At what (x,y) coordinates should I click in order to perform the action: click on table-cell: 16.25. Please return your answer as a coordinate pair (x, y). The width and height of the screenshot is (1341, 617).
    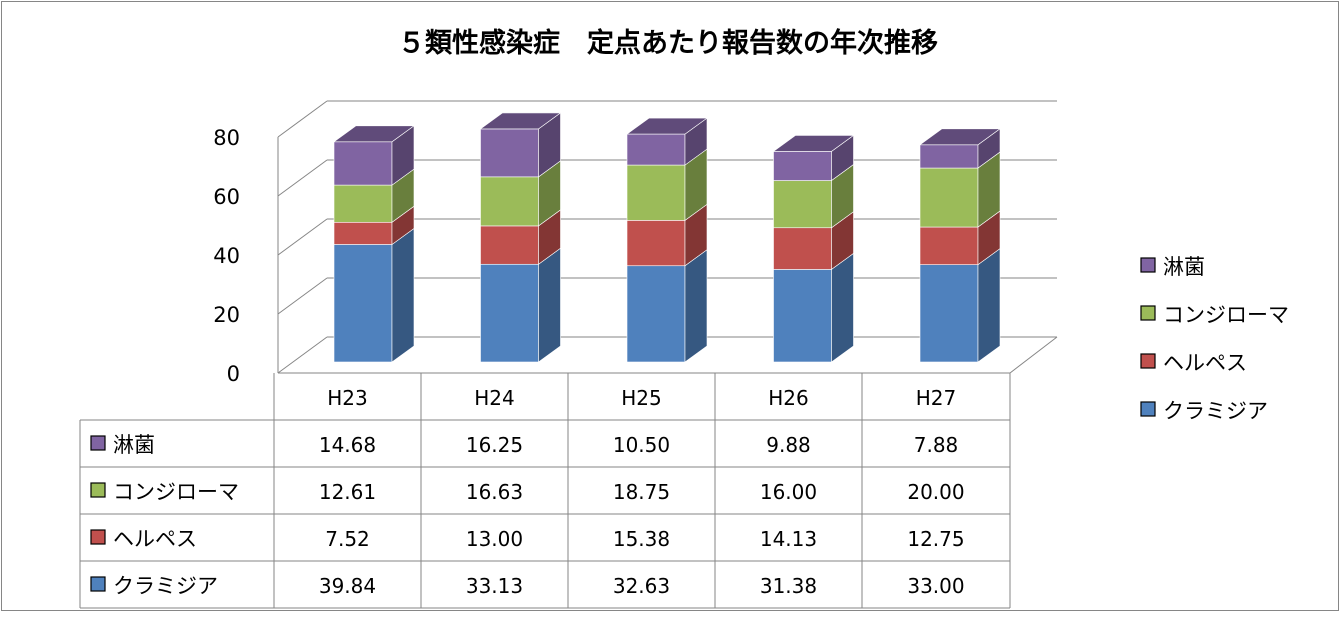
    Looking at the image, I should click on (494, 445).